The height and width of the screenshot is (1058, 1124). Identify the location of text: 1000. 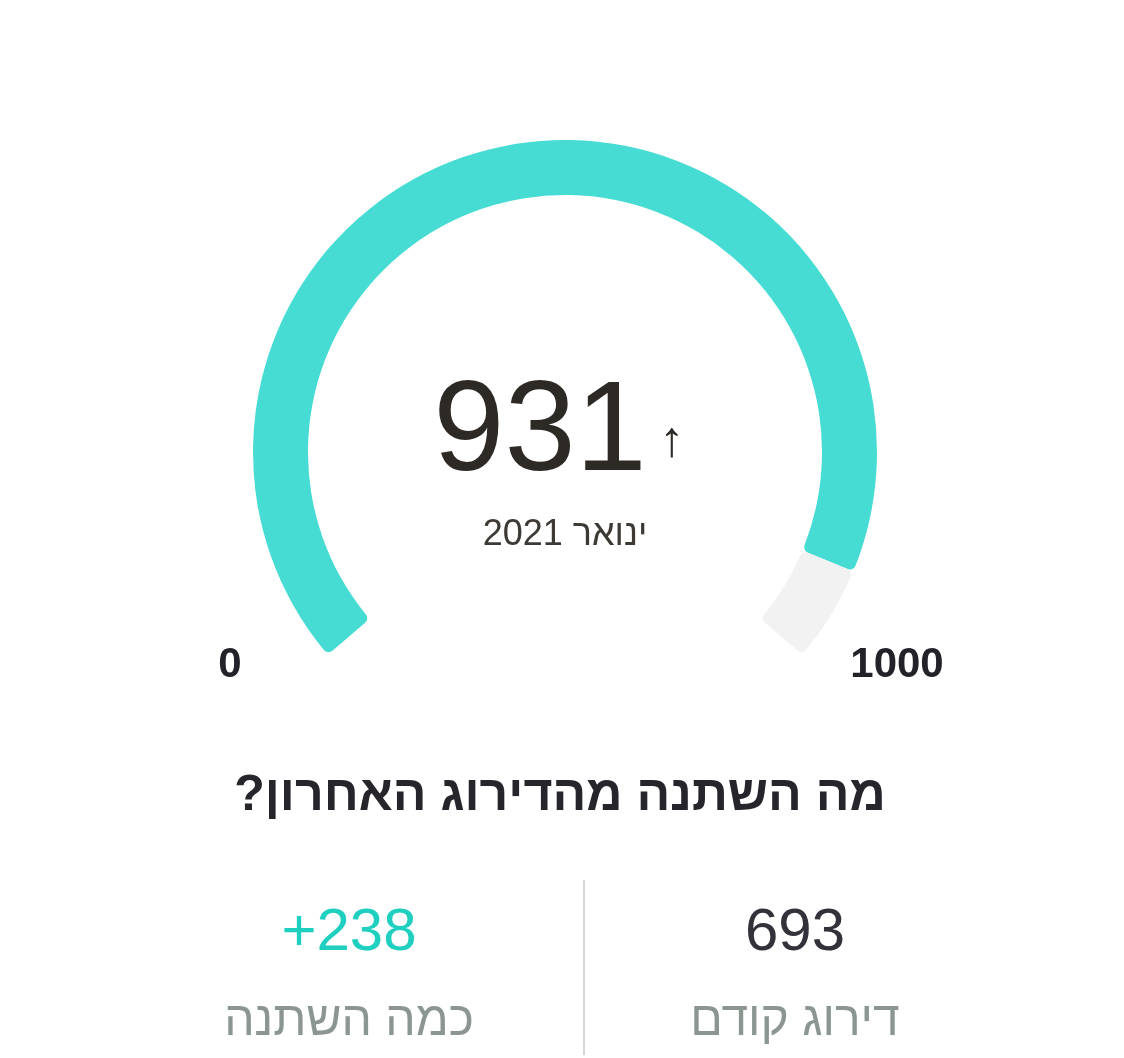
(897, 662).